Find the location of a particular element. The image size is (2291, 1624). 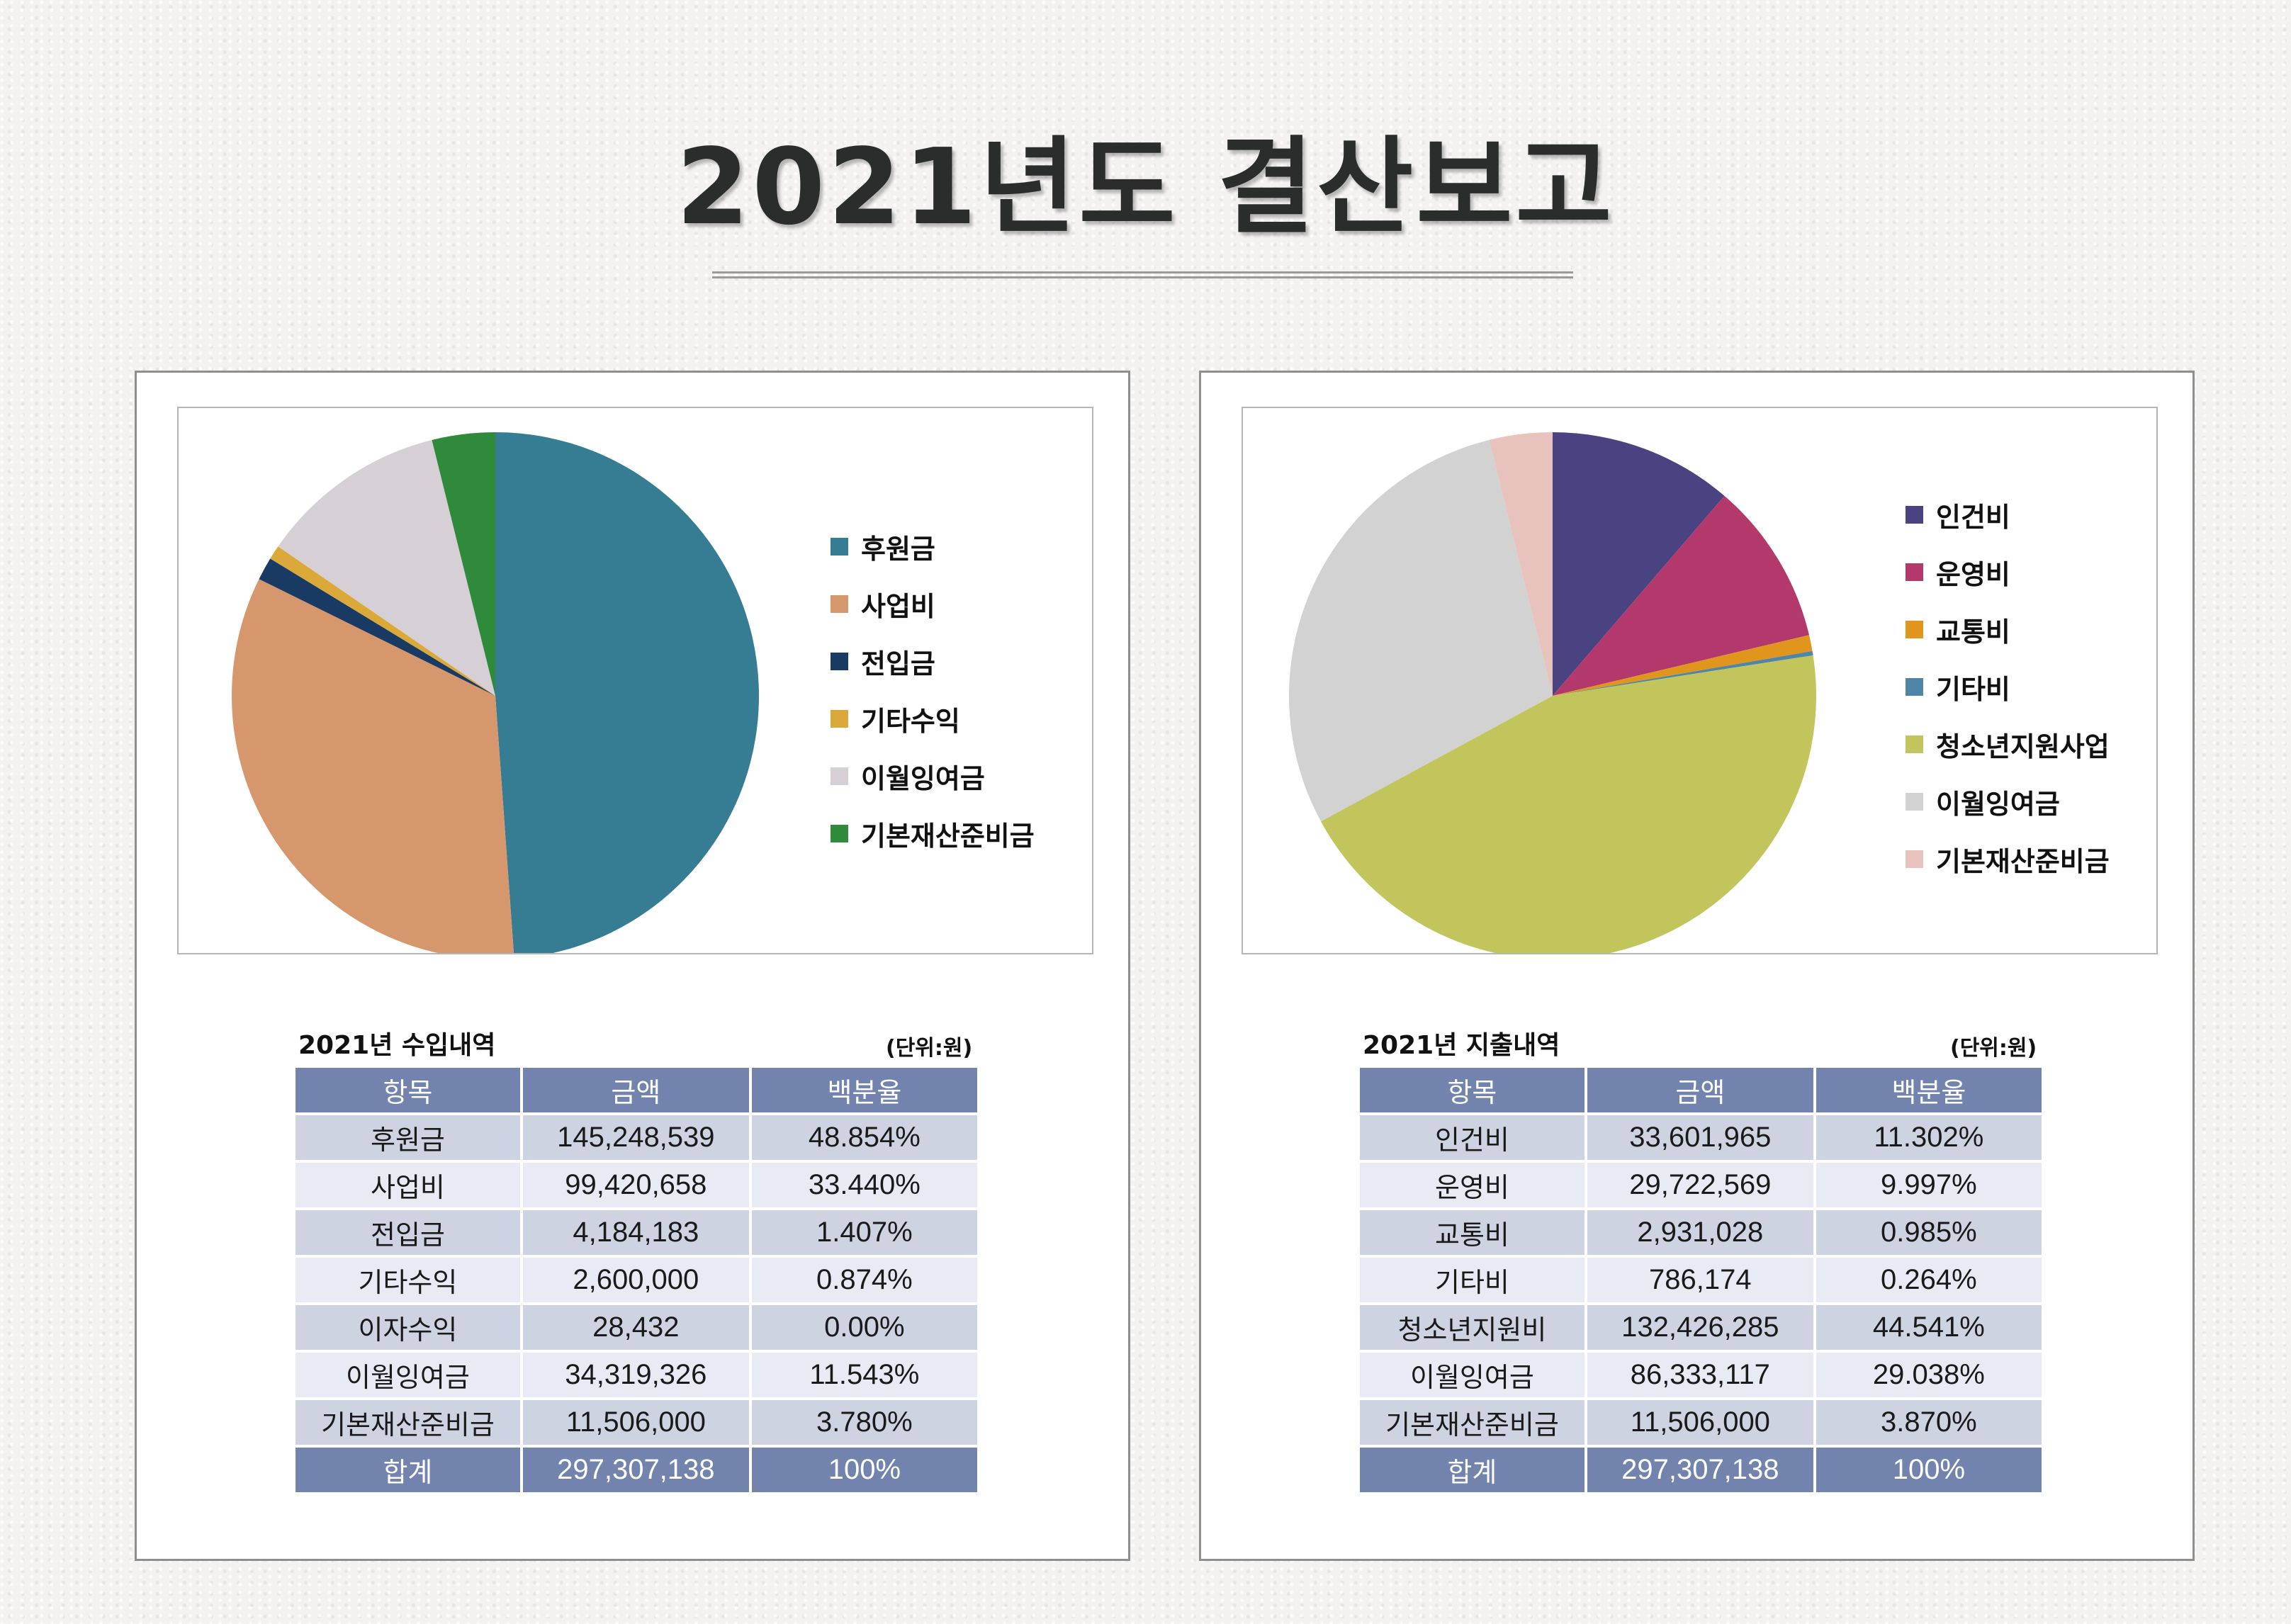

table-row: 기타수익 2,600,000 0.874% is located at coordinates (636, 1280).